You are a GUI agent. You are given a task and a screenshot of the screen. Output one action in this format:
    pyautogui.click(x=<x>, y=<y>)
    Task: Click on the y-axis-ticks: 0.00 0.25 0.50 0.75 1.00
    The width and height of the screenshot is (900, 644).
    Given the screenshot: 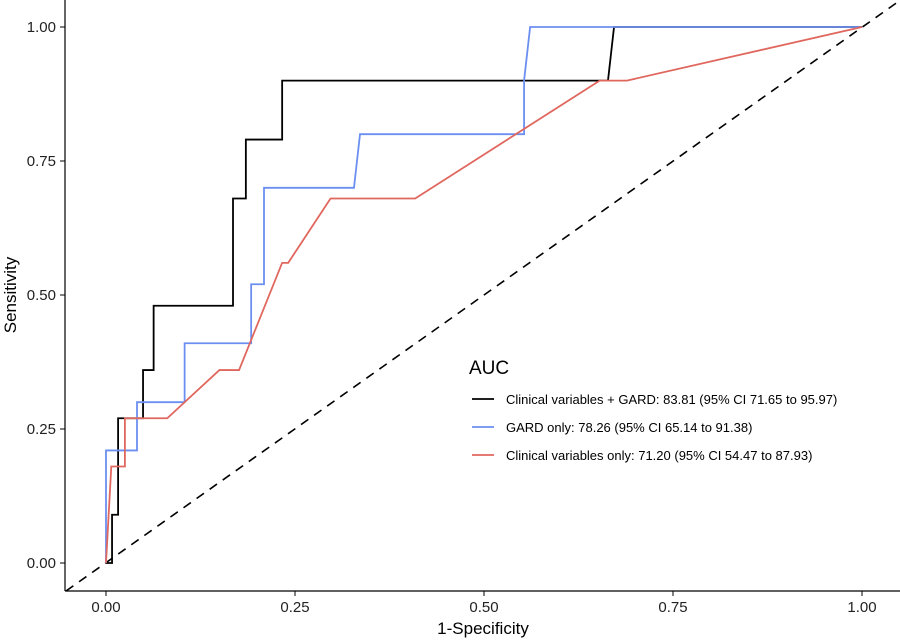 What is the action you would take?
    pyautogui.click(x=46, y=295)
    